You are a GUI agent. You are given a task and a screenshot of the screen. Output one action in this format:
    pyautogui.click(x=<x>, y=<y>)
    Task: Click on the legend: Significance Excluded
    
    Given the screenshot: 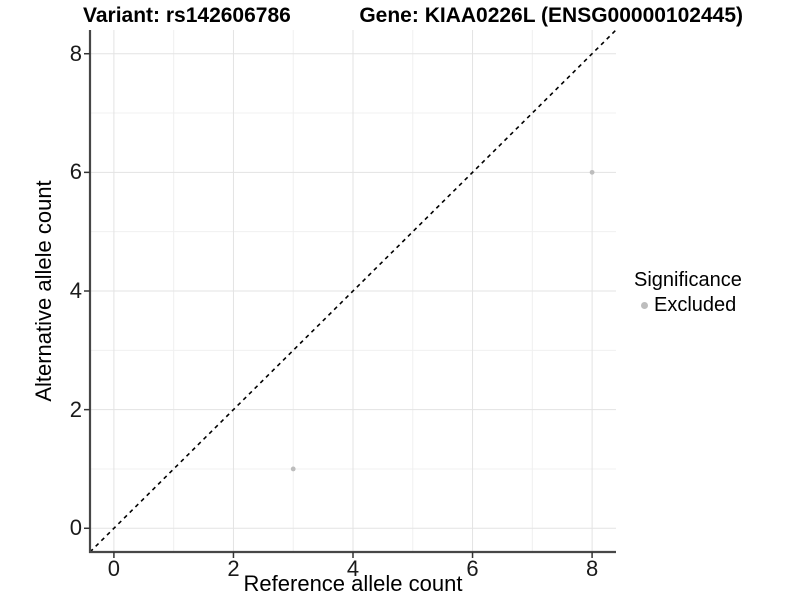 What is the action you would take?
    pyautogui.click(x=688, y=292)
    